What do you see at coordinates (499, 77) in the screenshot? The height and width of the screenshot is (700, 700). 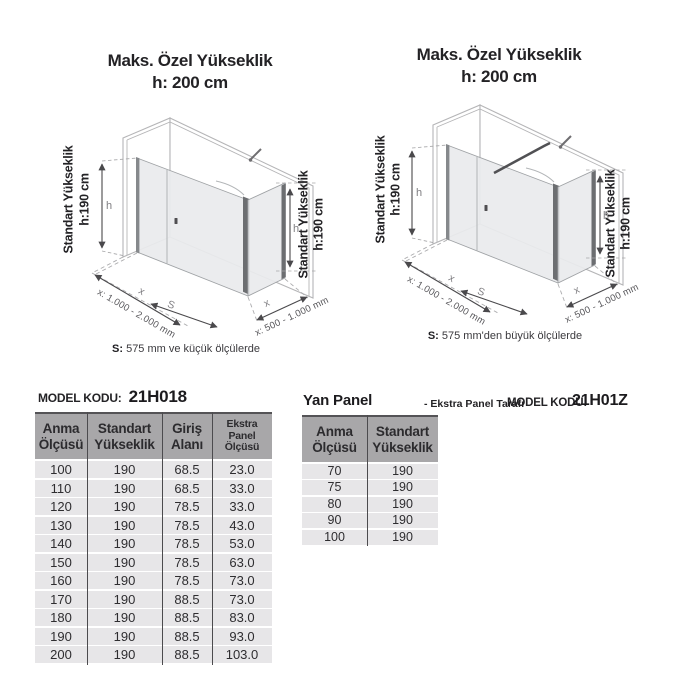 I see `right-title-line2: h: 200 cm` at bounding box center [499, 77].